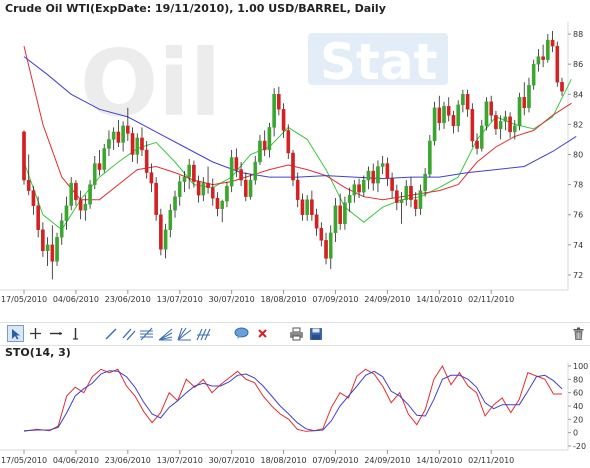 The height and width of the screenshot is (468, 590). What do you see at coordinates (76, 460) in the screenshot?
I see `sto-x-tick-label: 04/06/2010` at bounding box center [76, 460].